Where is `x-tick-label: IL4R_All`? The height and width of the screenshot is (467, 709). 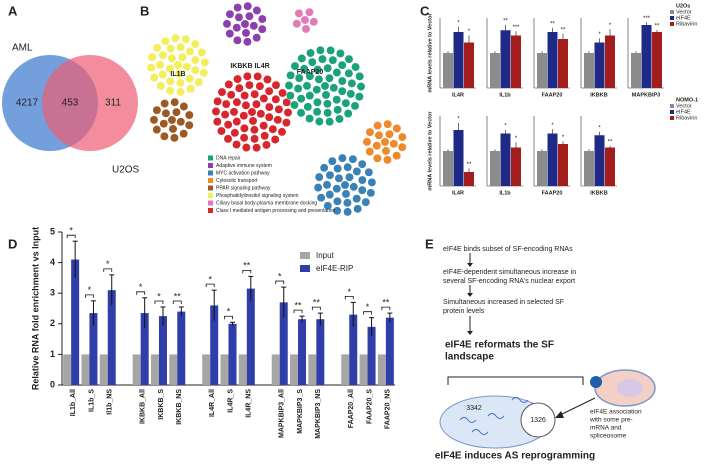 x-tick-label: IL4R_All is located at coordinates (212, 403).